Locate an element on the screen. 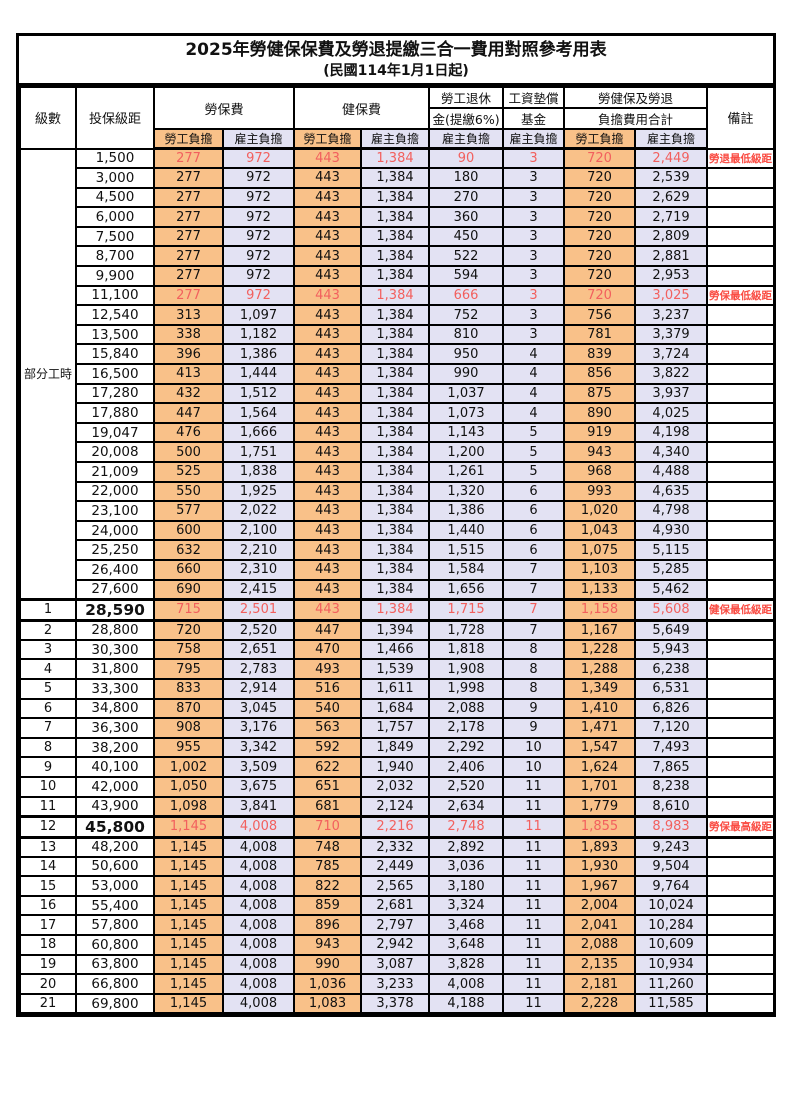 This screenshot has width=791, height=1120. value-cell: 1,539 is located at coordinates (395, 669).